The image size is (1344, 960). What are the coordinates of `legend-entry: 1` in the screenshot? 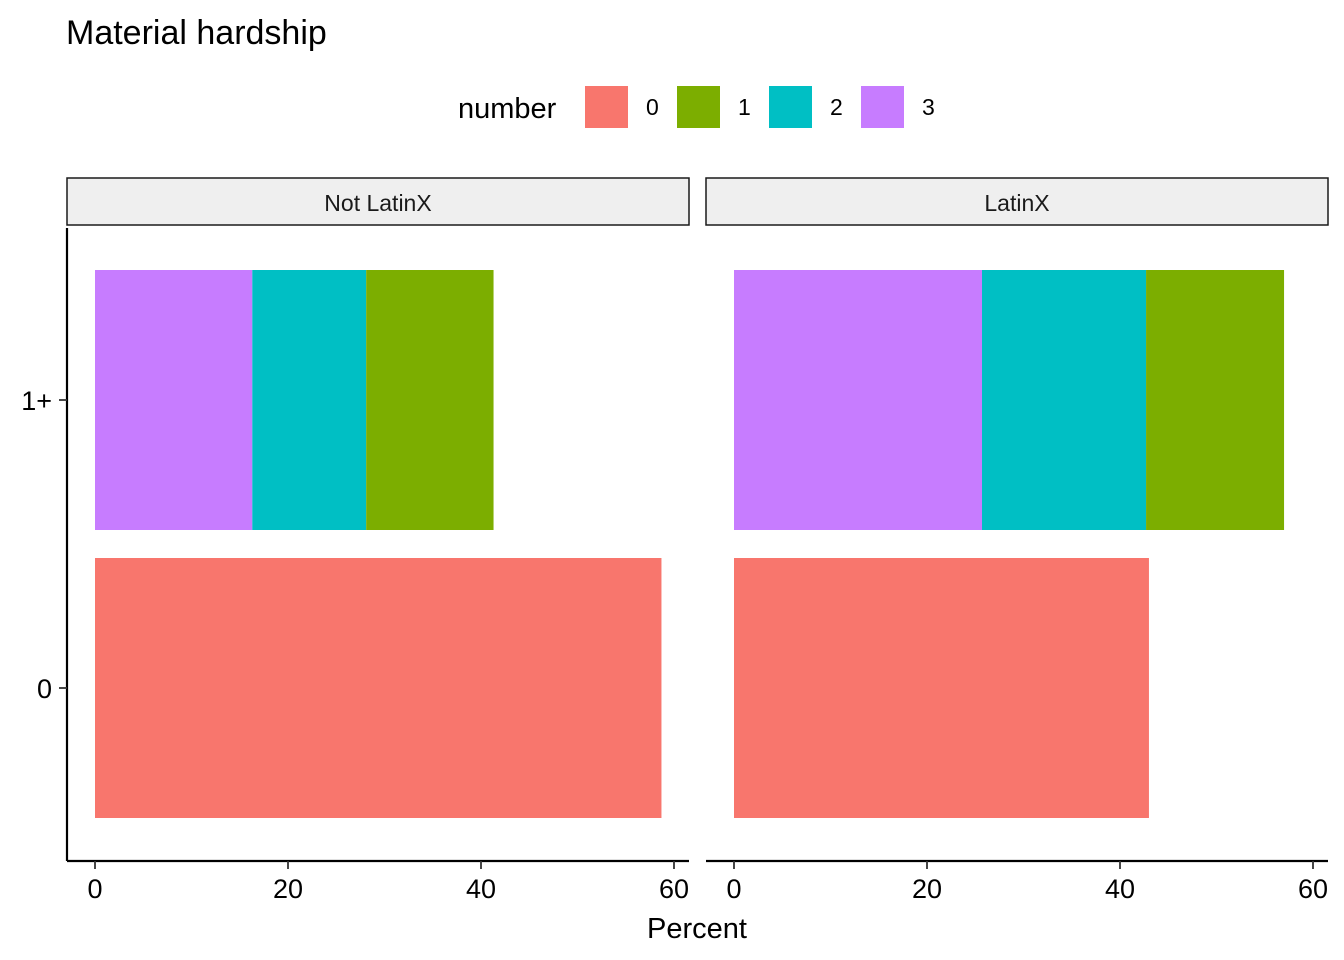 It's located at (714, 107).